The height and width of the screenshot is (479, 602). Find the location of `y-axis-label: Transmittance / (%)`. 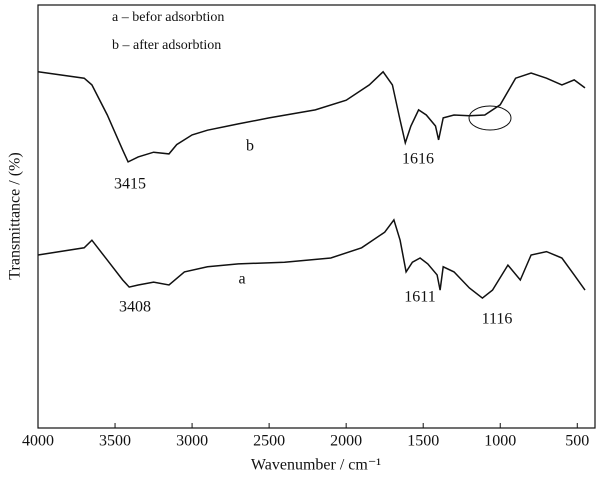

y-axis-label: Transmittance / (%) is located at coordinates (15, 215).